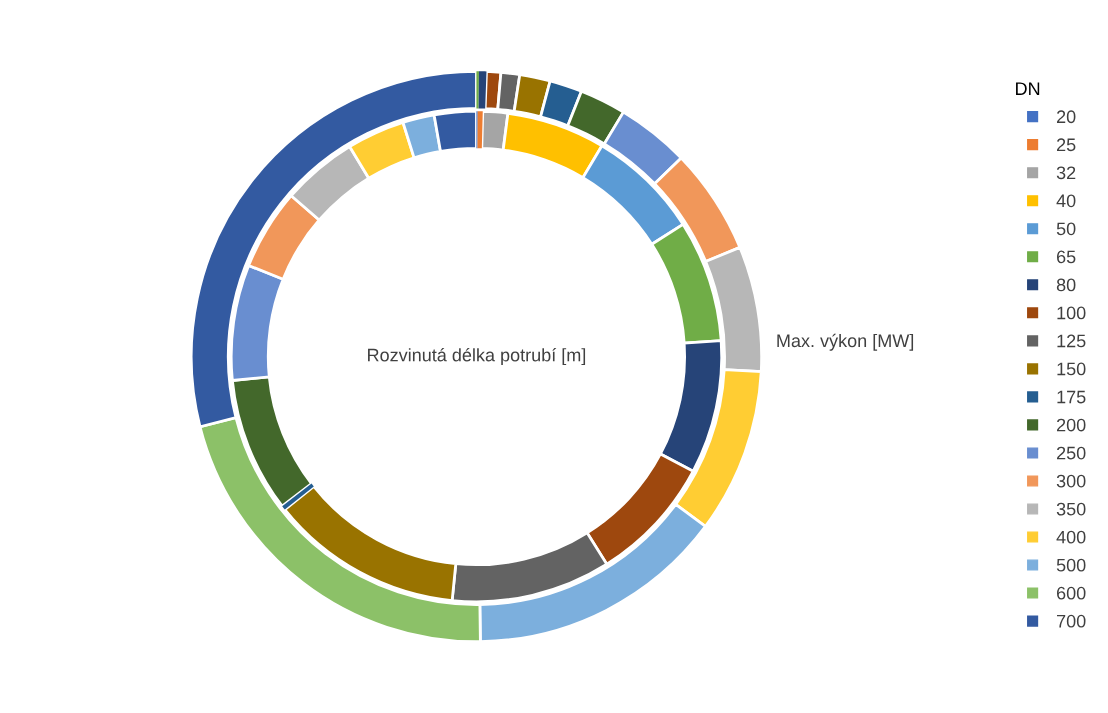 This screenshot has height=713, width=1108. Describe the element at coordinates (1066, 229) in the screenshot. I see `legend-label: 50` at that location.